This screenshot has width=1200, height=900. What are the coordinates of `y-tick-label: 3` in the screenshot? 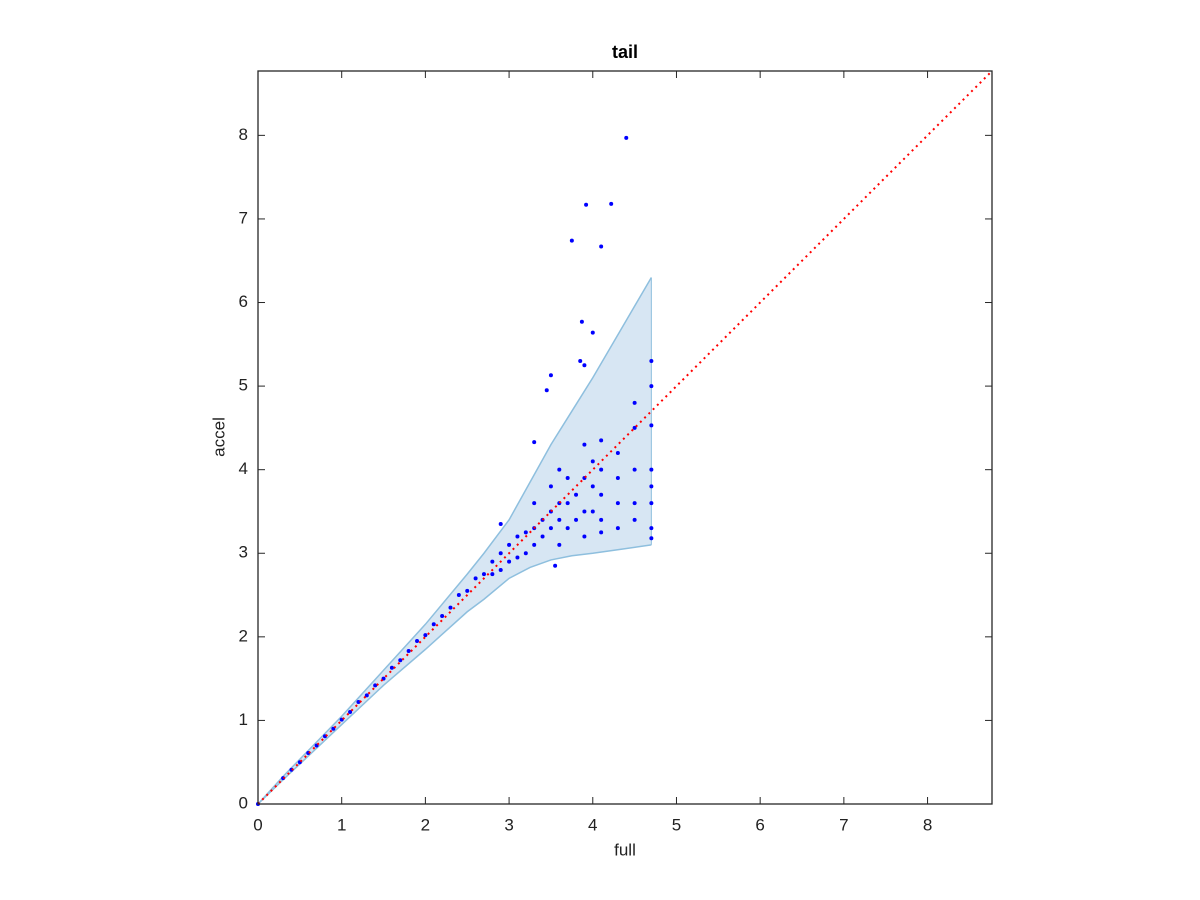 It's located at (243, 552).